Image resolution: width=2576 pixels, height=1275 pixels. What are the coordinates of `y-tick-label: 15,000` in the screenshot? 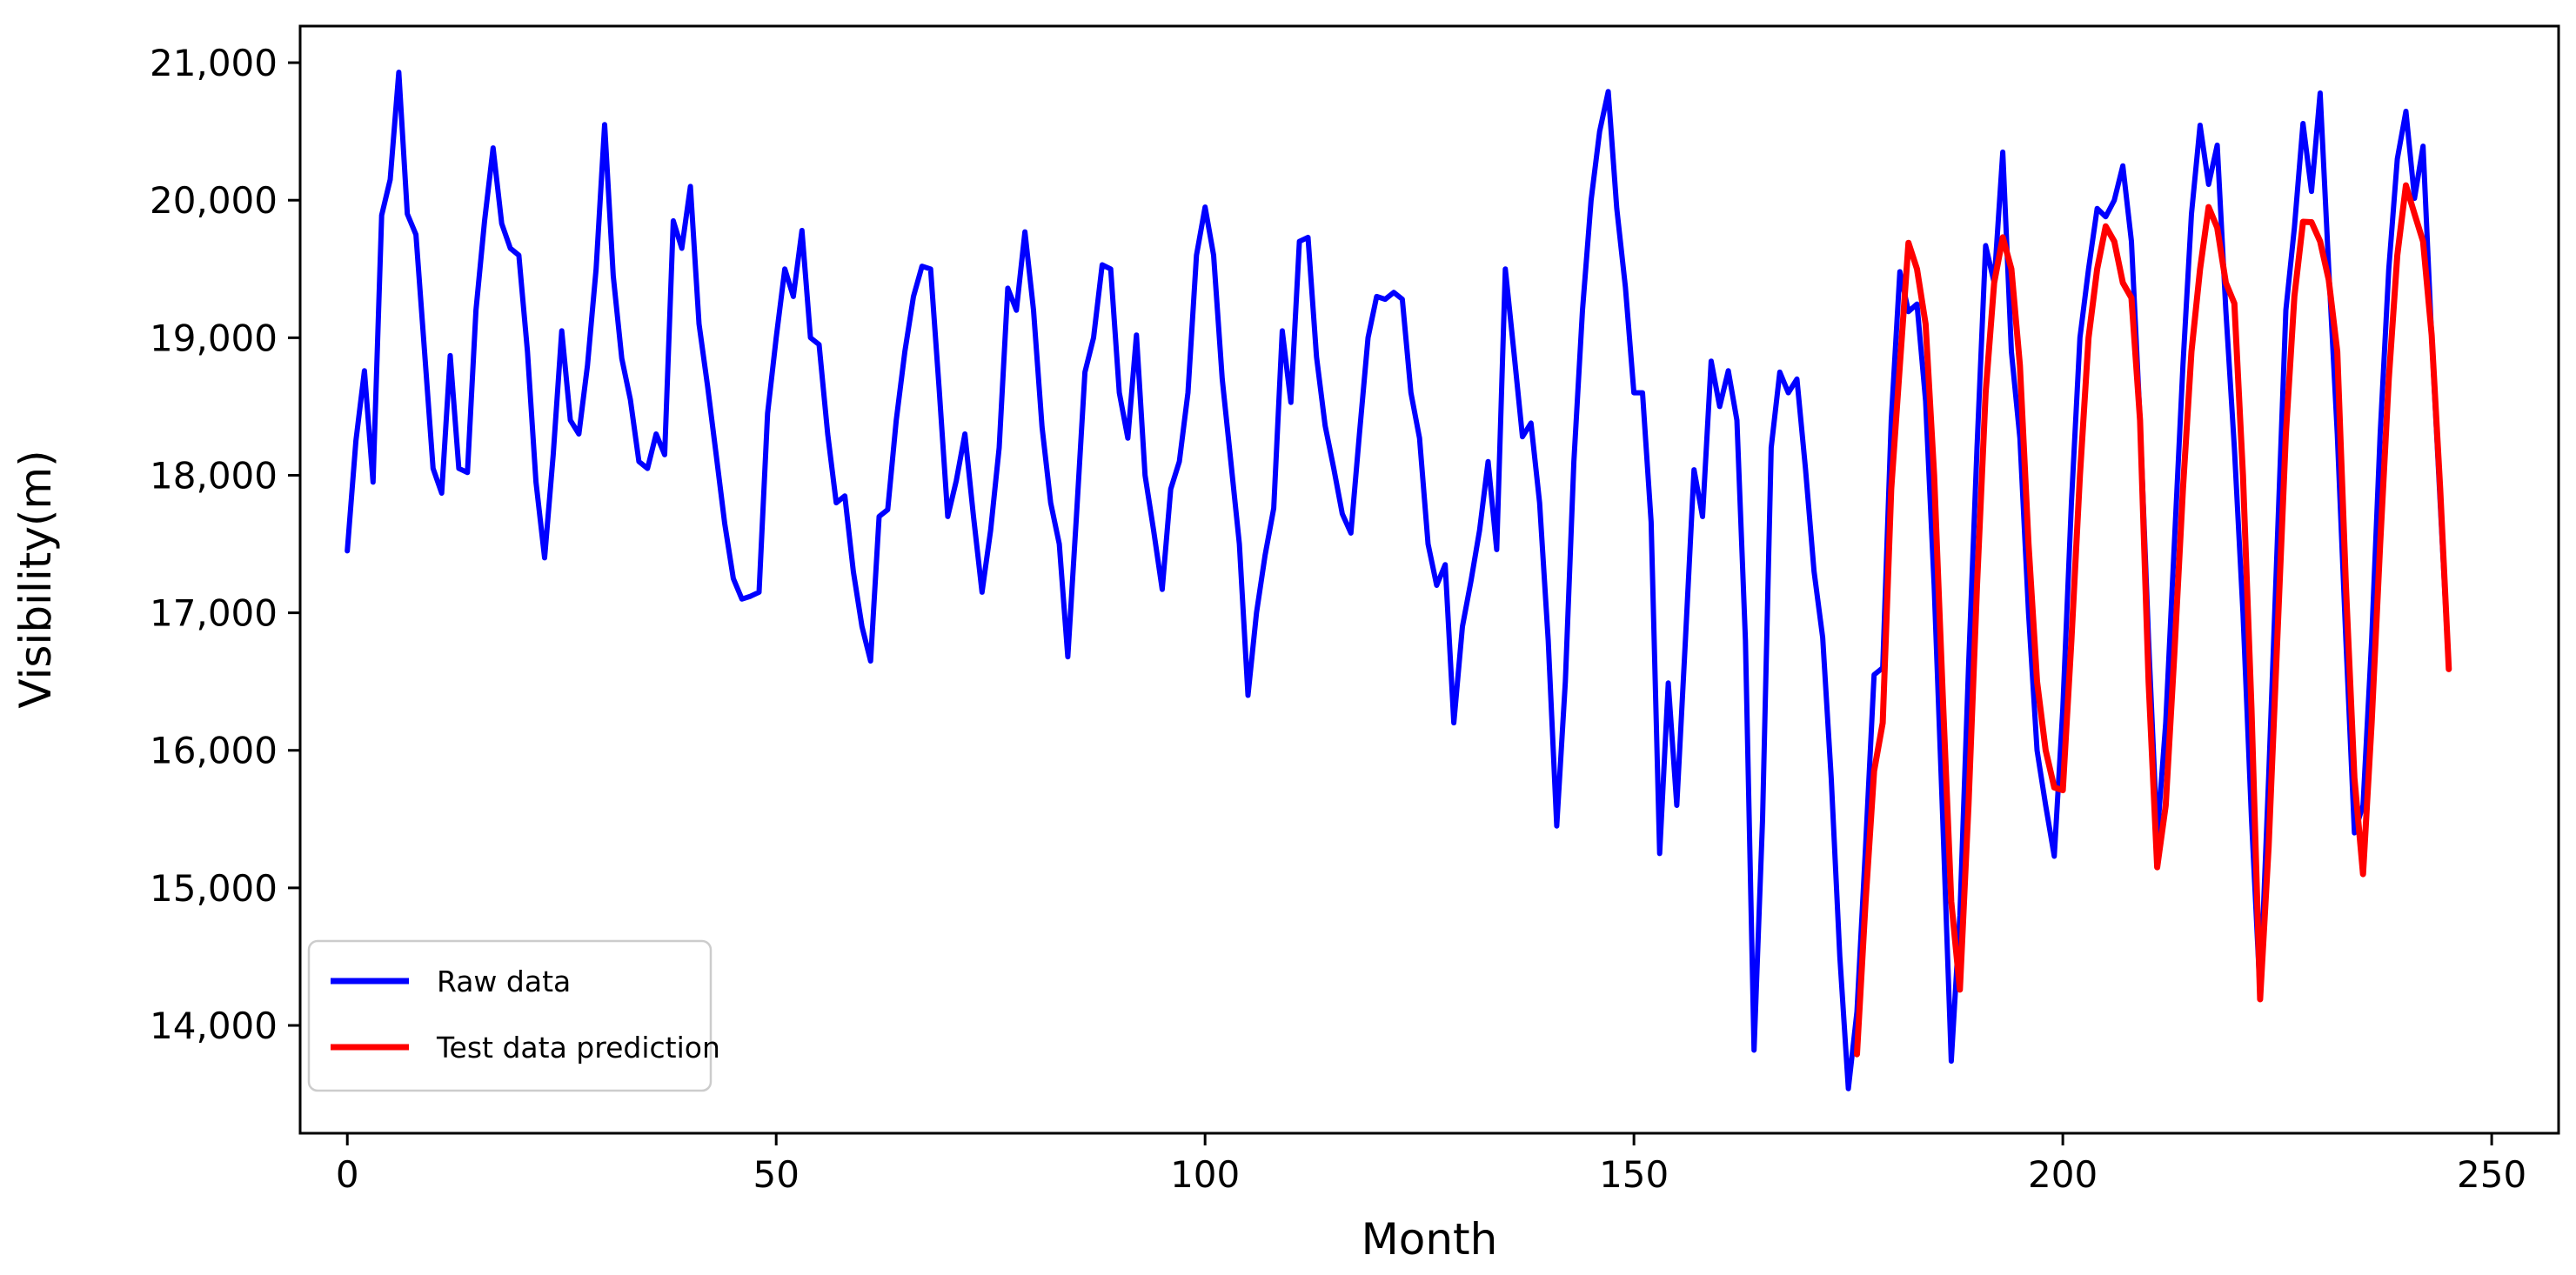 It's located at (214, 889).